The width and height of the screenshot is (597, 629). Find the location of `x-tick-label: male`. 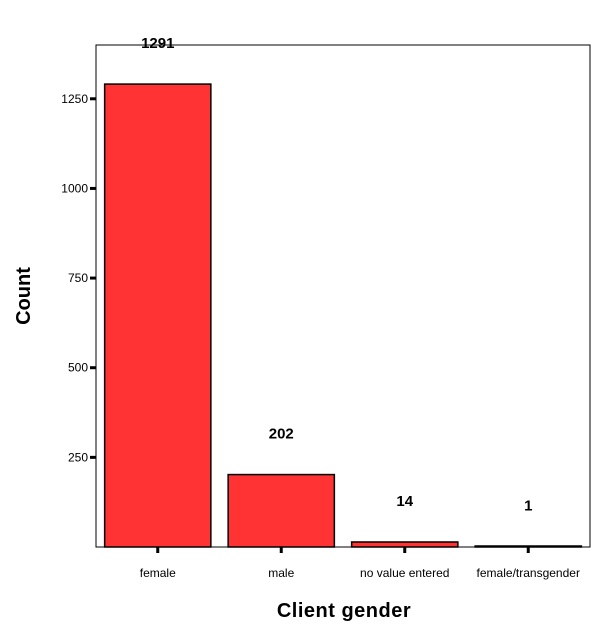

x-tick-label: male is located at coordinates (281, 573).